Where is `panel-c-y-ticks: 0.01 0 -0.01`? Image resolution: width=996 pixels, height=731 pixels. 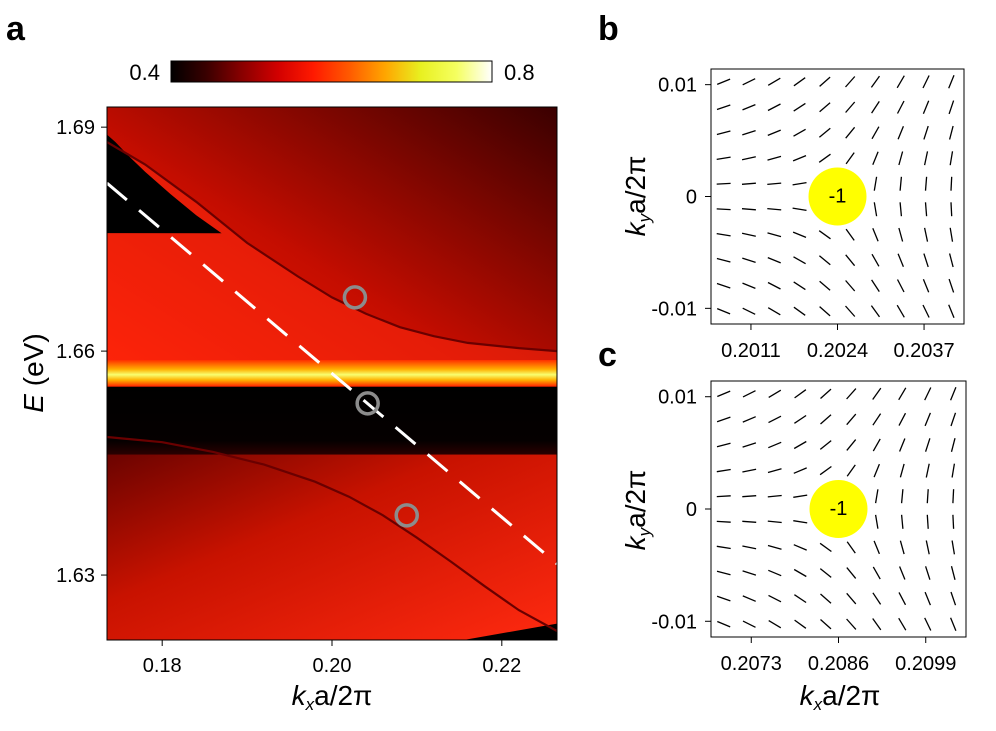
panel-c-y-ticks: 0.01 0 -0.01 is located at coordinates (681, 510).